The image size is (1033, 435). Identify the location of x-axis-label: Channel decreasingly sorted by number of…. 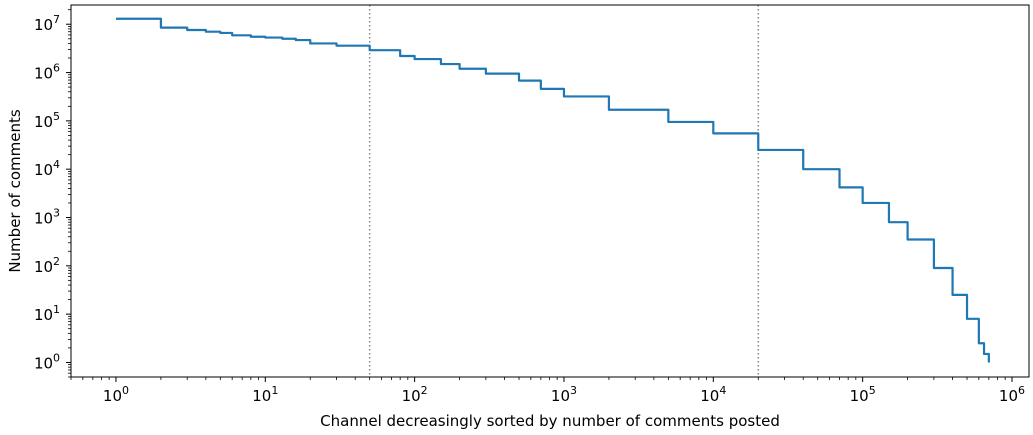
(550, 421).